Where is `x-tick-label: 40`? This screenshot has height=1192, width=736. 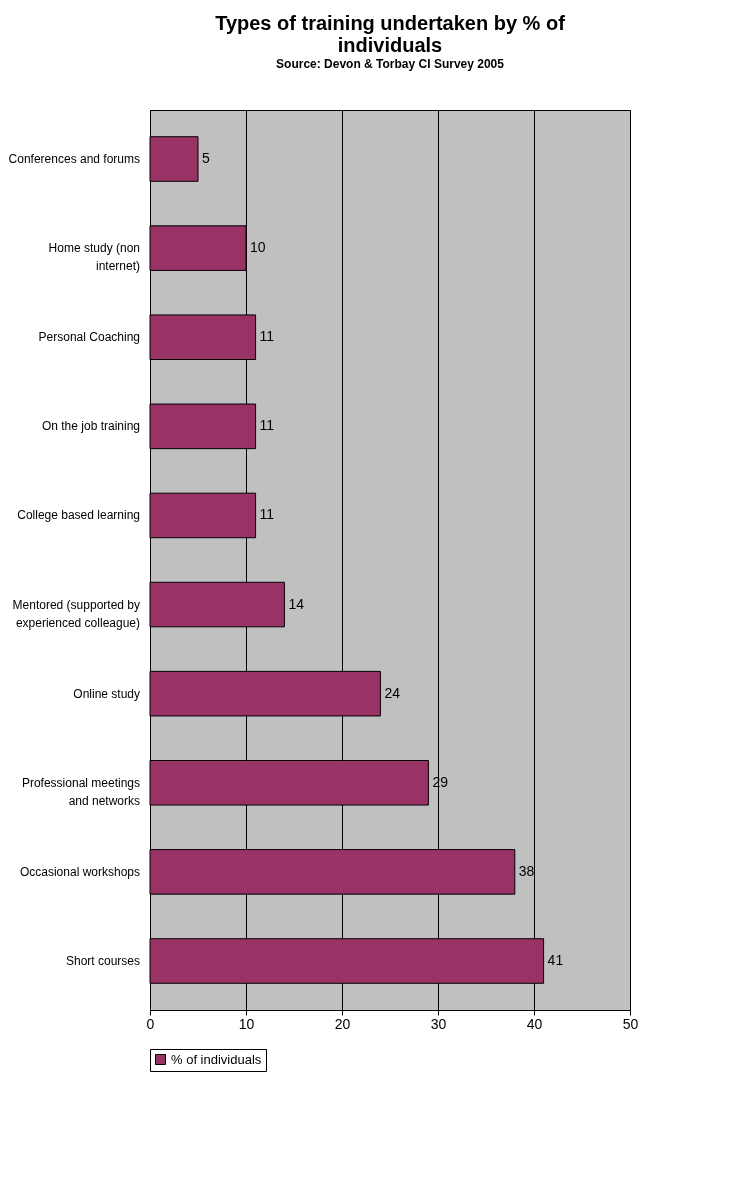 x-tick-label: 40 is located at coordinates (534, 1023).